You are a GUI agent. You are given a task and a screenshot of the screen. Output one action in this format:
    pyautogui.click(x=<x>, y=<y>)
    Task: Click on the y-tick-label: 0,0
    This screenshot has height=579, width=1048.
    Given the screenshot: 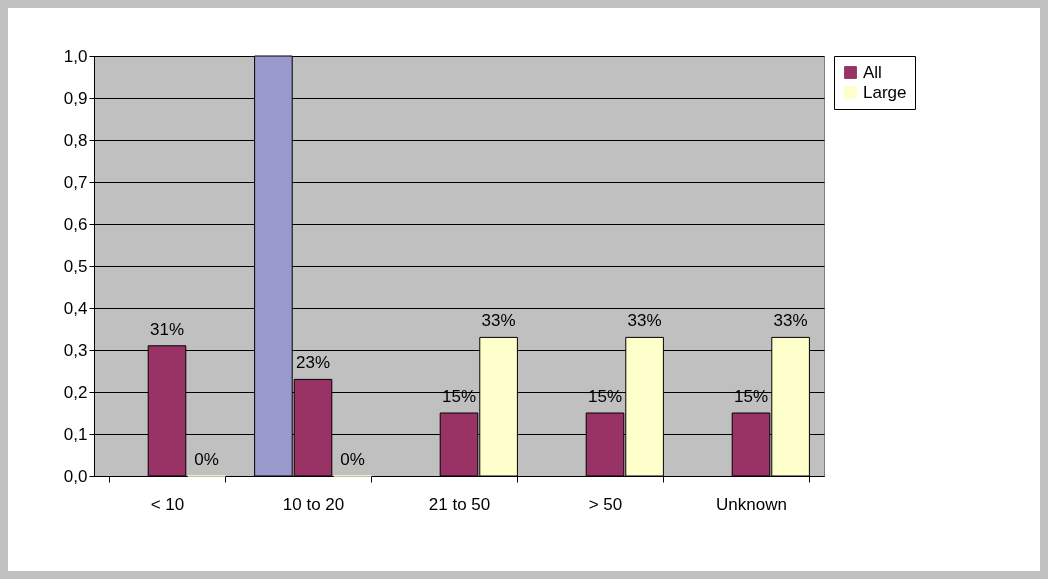 What is the action you would take?
    pyautogui.click(x=75, y=476)
    